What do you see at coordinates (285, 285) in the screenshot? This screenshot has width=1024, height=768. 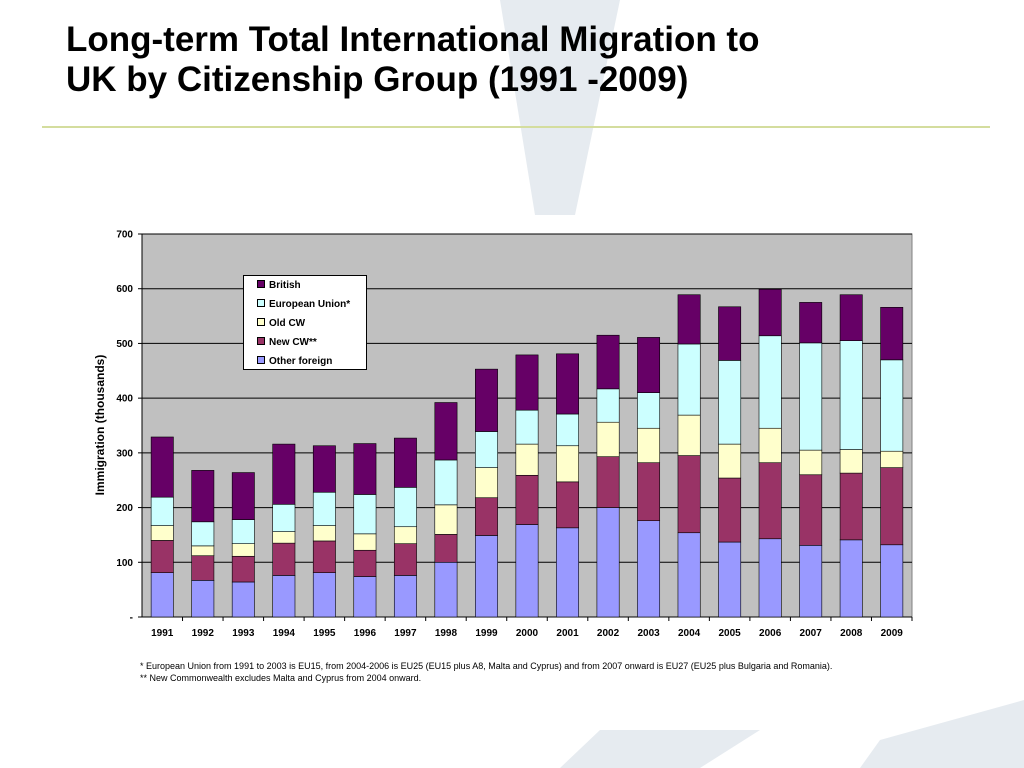 I see `legend-label: British` at bounding box center [285, 285].